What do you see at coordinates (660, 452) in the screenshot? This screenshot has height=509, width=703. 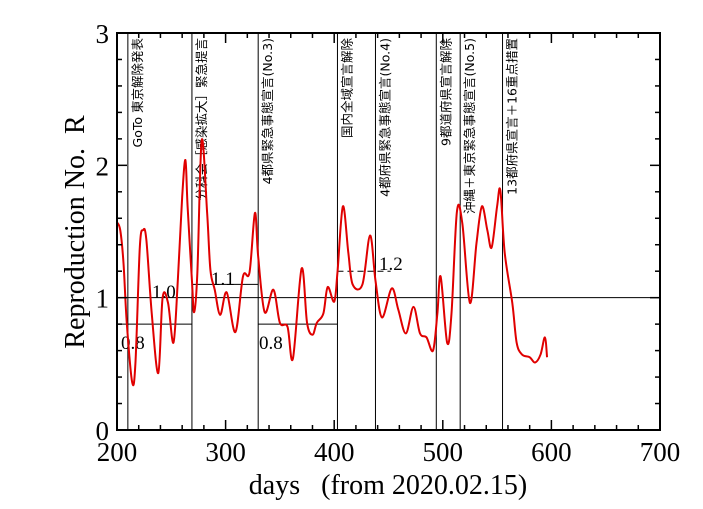 I see `x-tick-label: 700` at bounding box center [660, 452].